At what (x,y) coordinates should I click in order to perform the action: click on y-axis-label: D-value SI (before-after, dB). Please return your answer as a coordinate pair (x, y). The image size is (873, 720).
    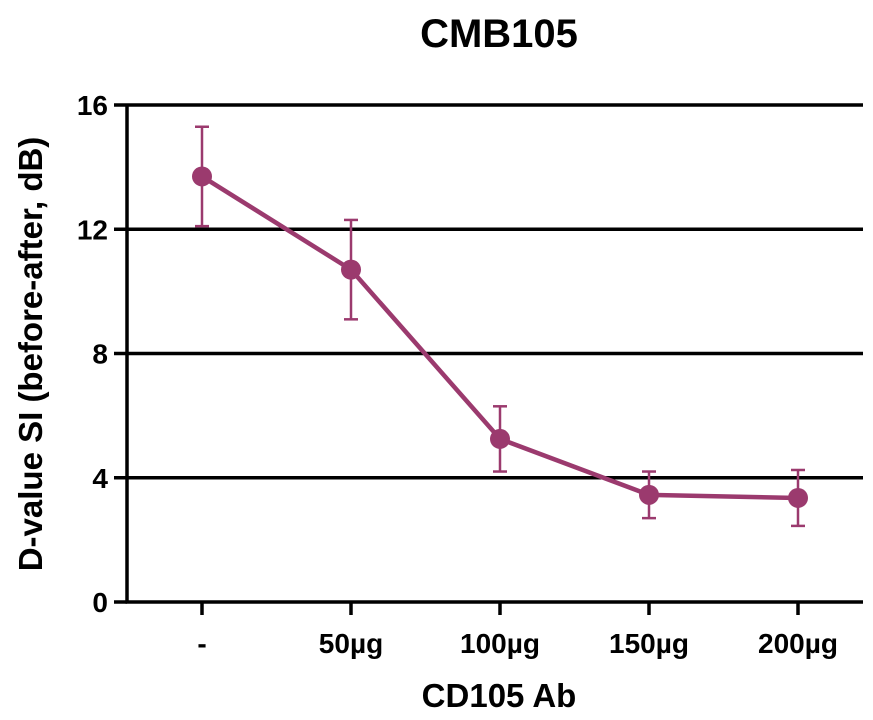
    Looking at the image, I should click on (30, 354).